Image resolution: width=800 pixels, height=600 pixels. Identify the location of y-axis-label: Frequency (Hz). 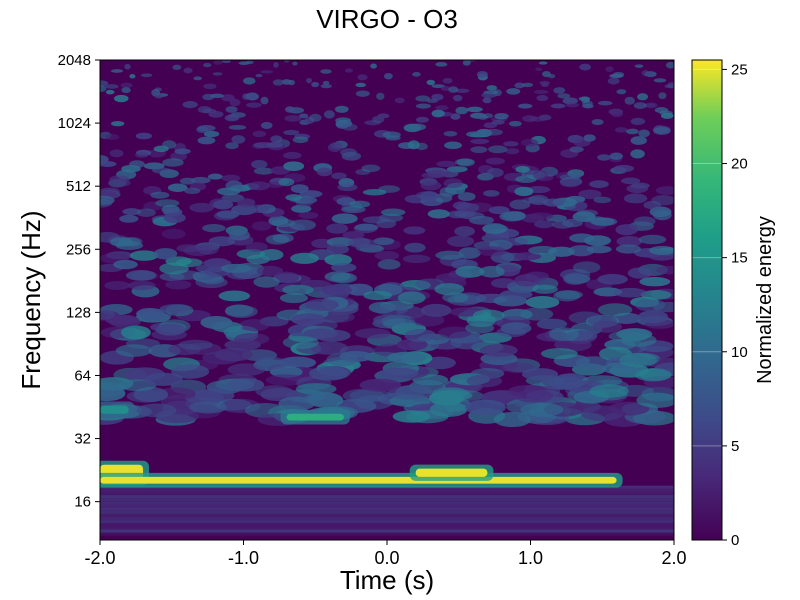
(31, 299).